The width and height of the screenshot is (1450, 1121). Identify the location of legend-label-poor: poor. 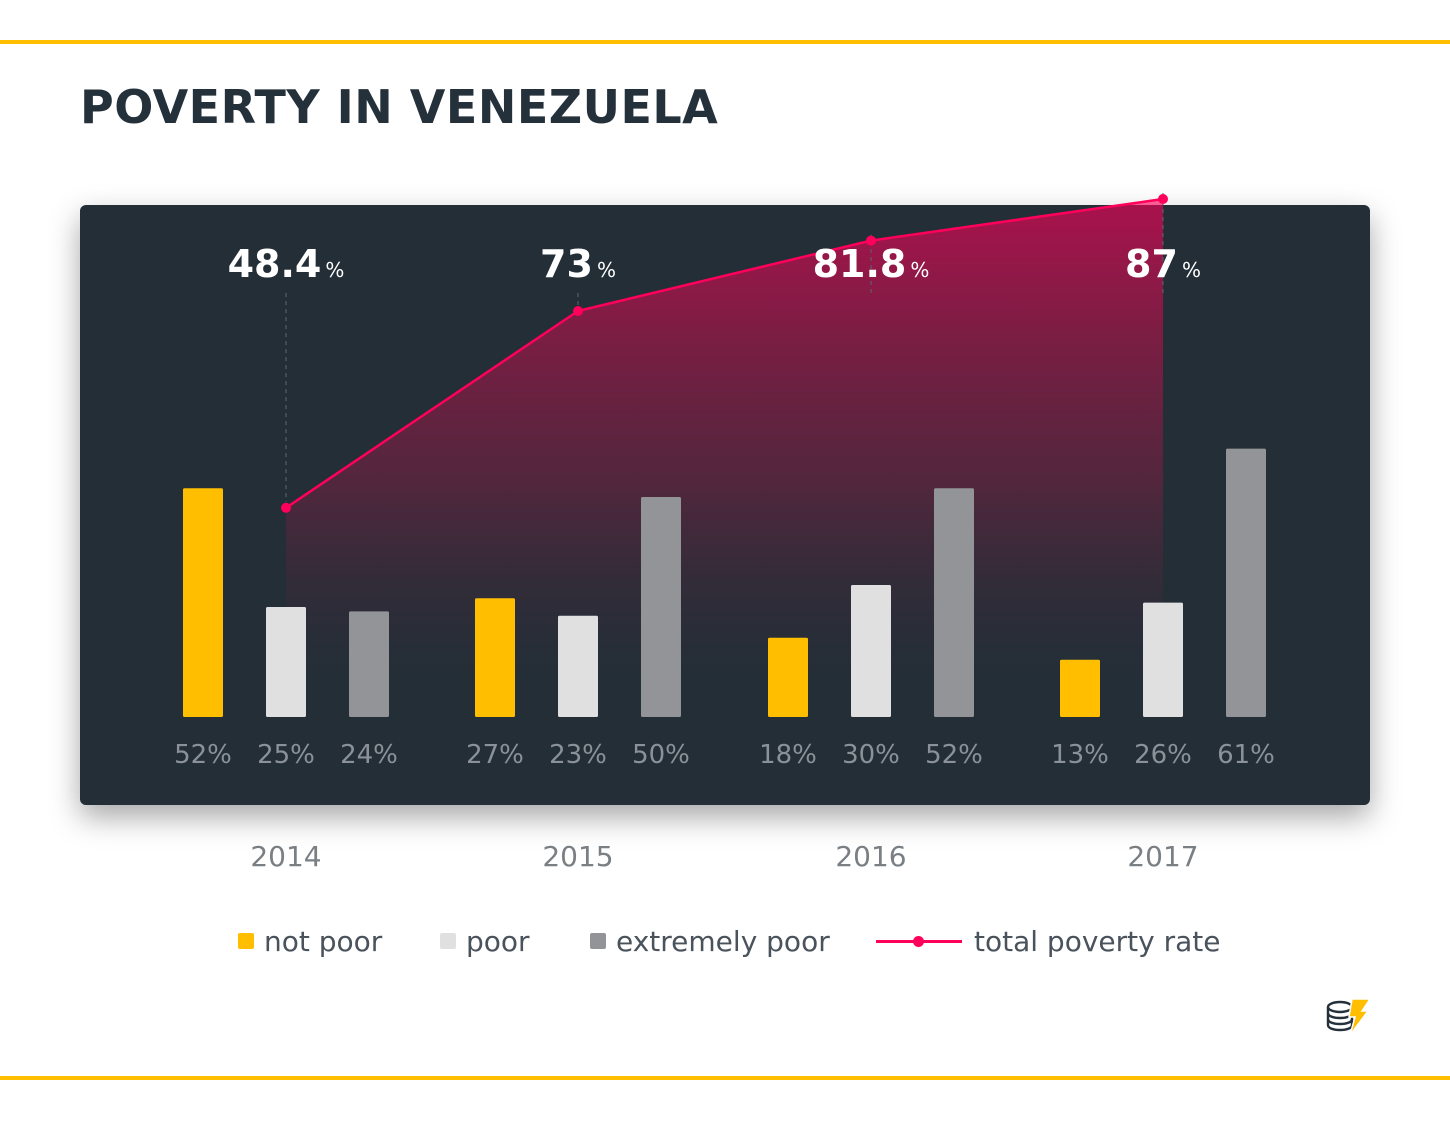
(498, 941).